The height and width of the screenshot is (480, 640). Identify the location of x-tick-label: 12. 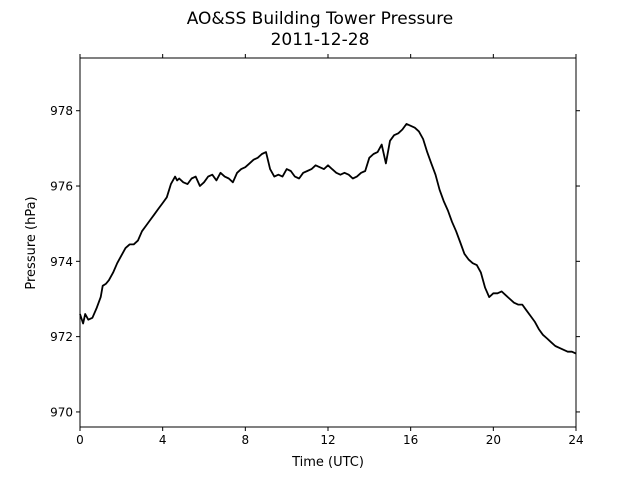
(327, 440).